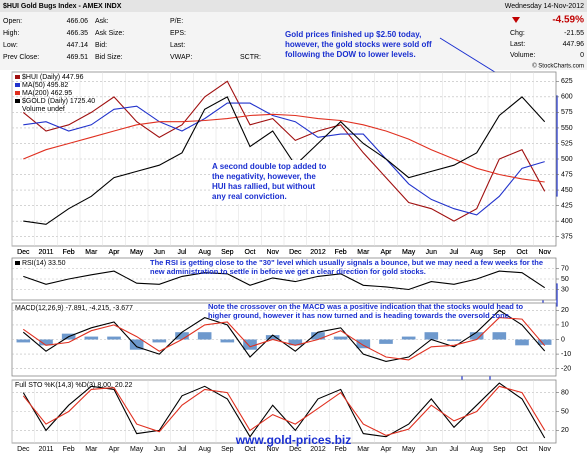 The height and width of the screenshot is (459, 587). What do you see at coordinates (178, 33) in the screenshot?
I see `field-label: EPS:` at bounding box center [178, 33].